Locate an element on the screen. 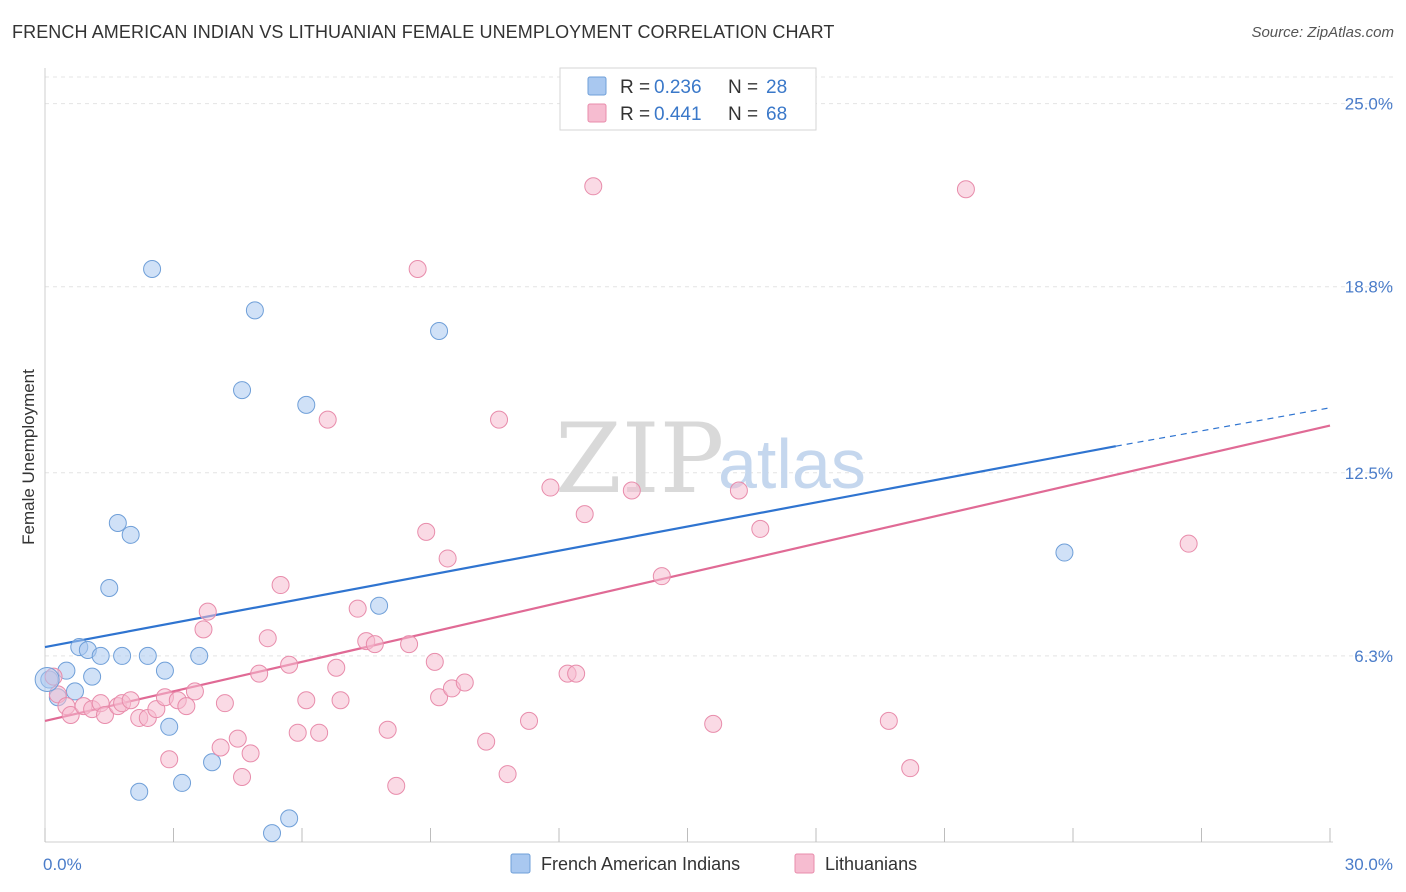 The image size is (1406, 892). watermark: ZIP atlas is located at coordinates (710, 459).